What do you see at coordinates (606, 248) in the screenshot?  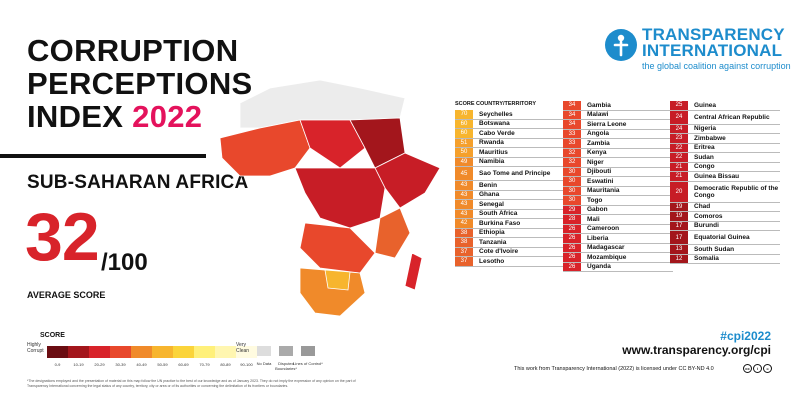 I see `country-cell: Madagascar` at bounding box center [606, 248].